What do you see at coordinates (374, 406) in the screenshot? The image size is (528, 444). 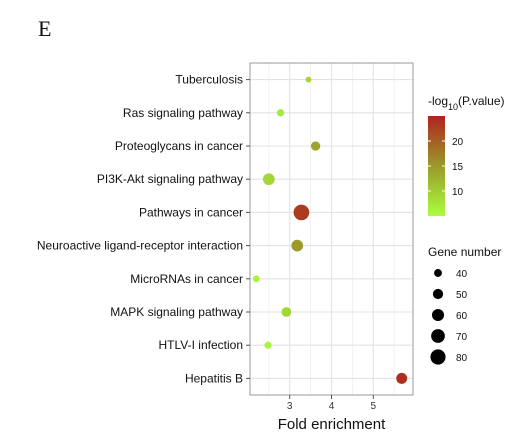 I see `x-tick-label: 5` at bounding box center [374, 406].